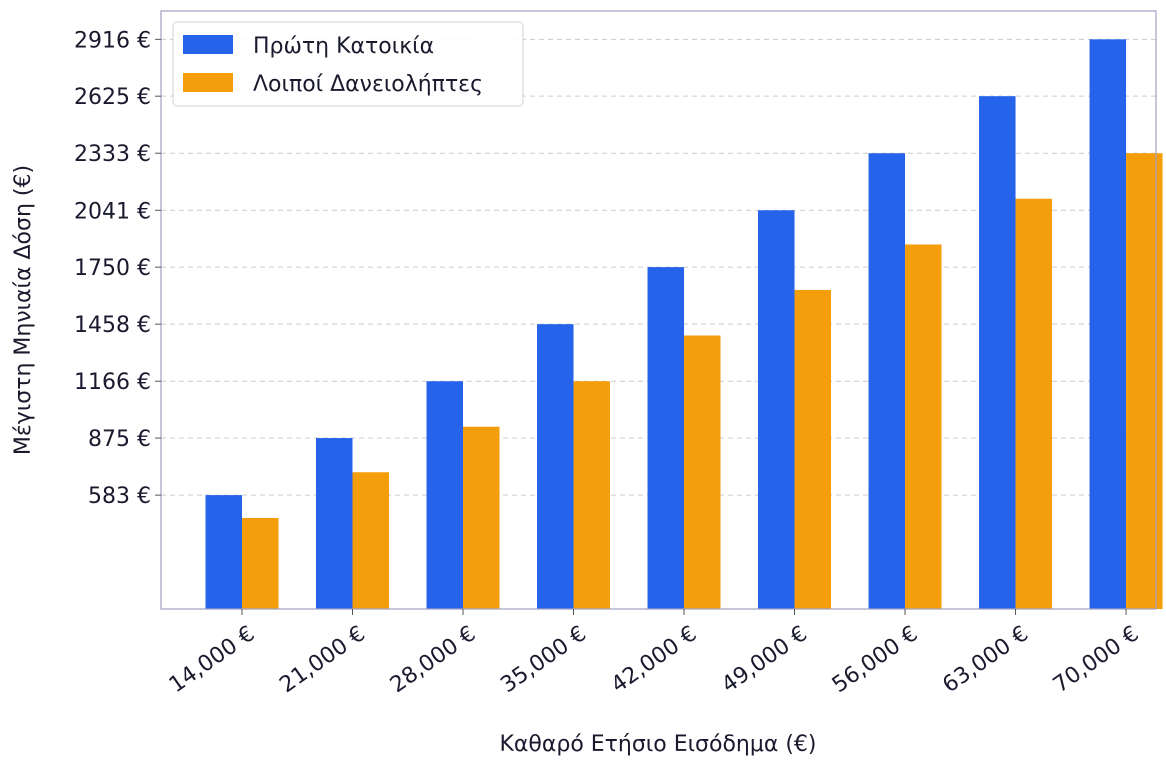  I want to click on x-tick-label: 70,000 €, so click(1096, 659).